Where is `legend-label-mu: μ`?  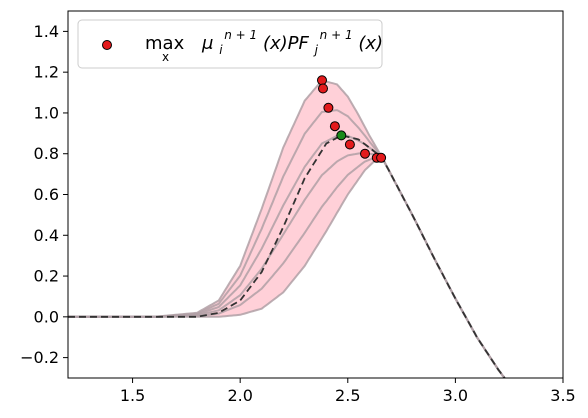 legend-label-mu: μ is located at coordinates (207, 43).